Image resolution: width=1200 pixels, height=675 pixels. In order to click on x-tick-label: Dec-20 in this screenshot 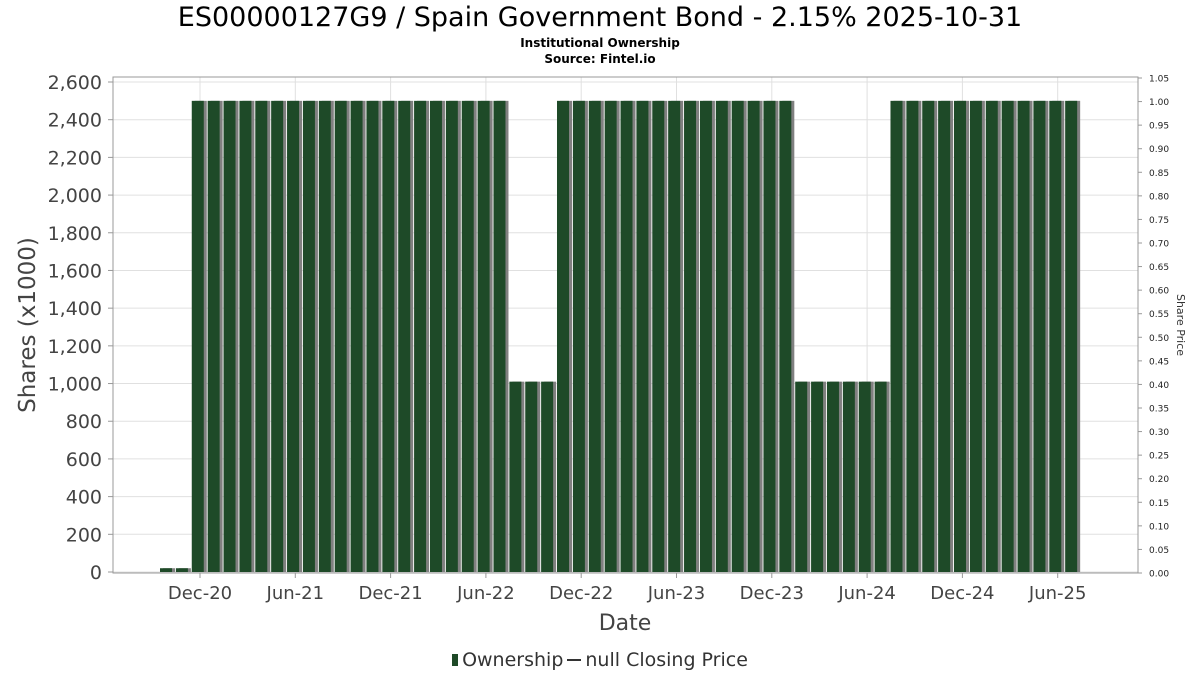, I will do `click(200, 593)`.